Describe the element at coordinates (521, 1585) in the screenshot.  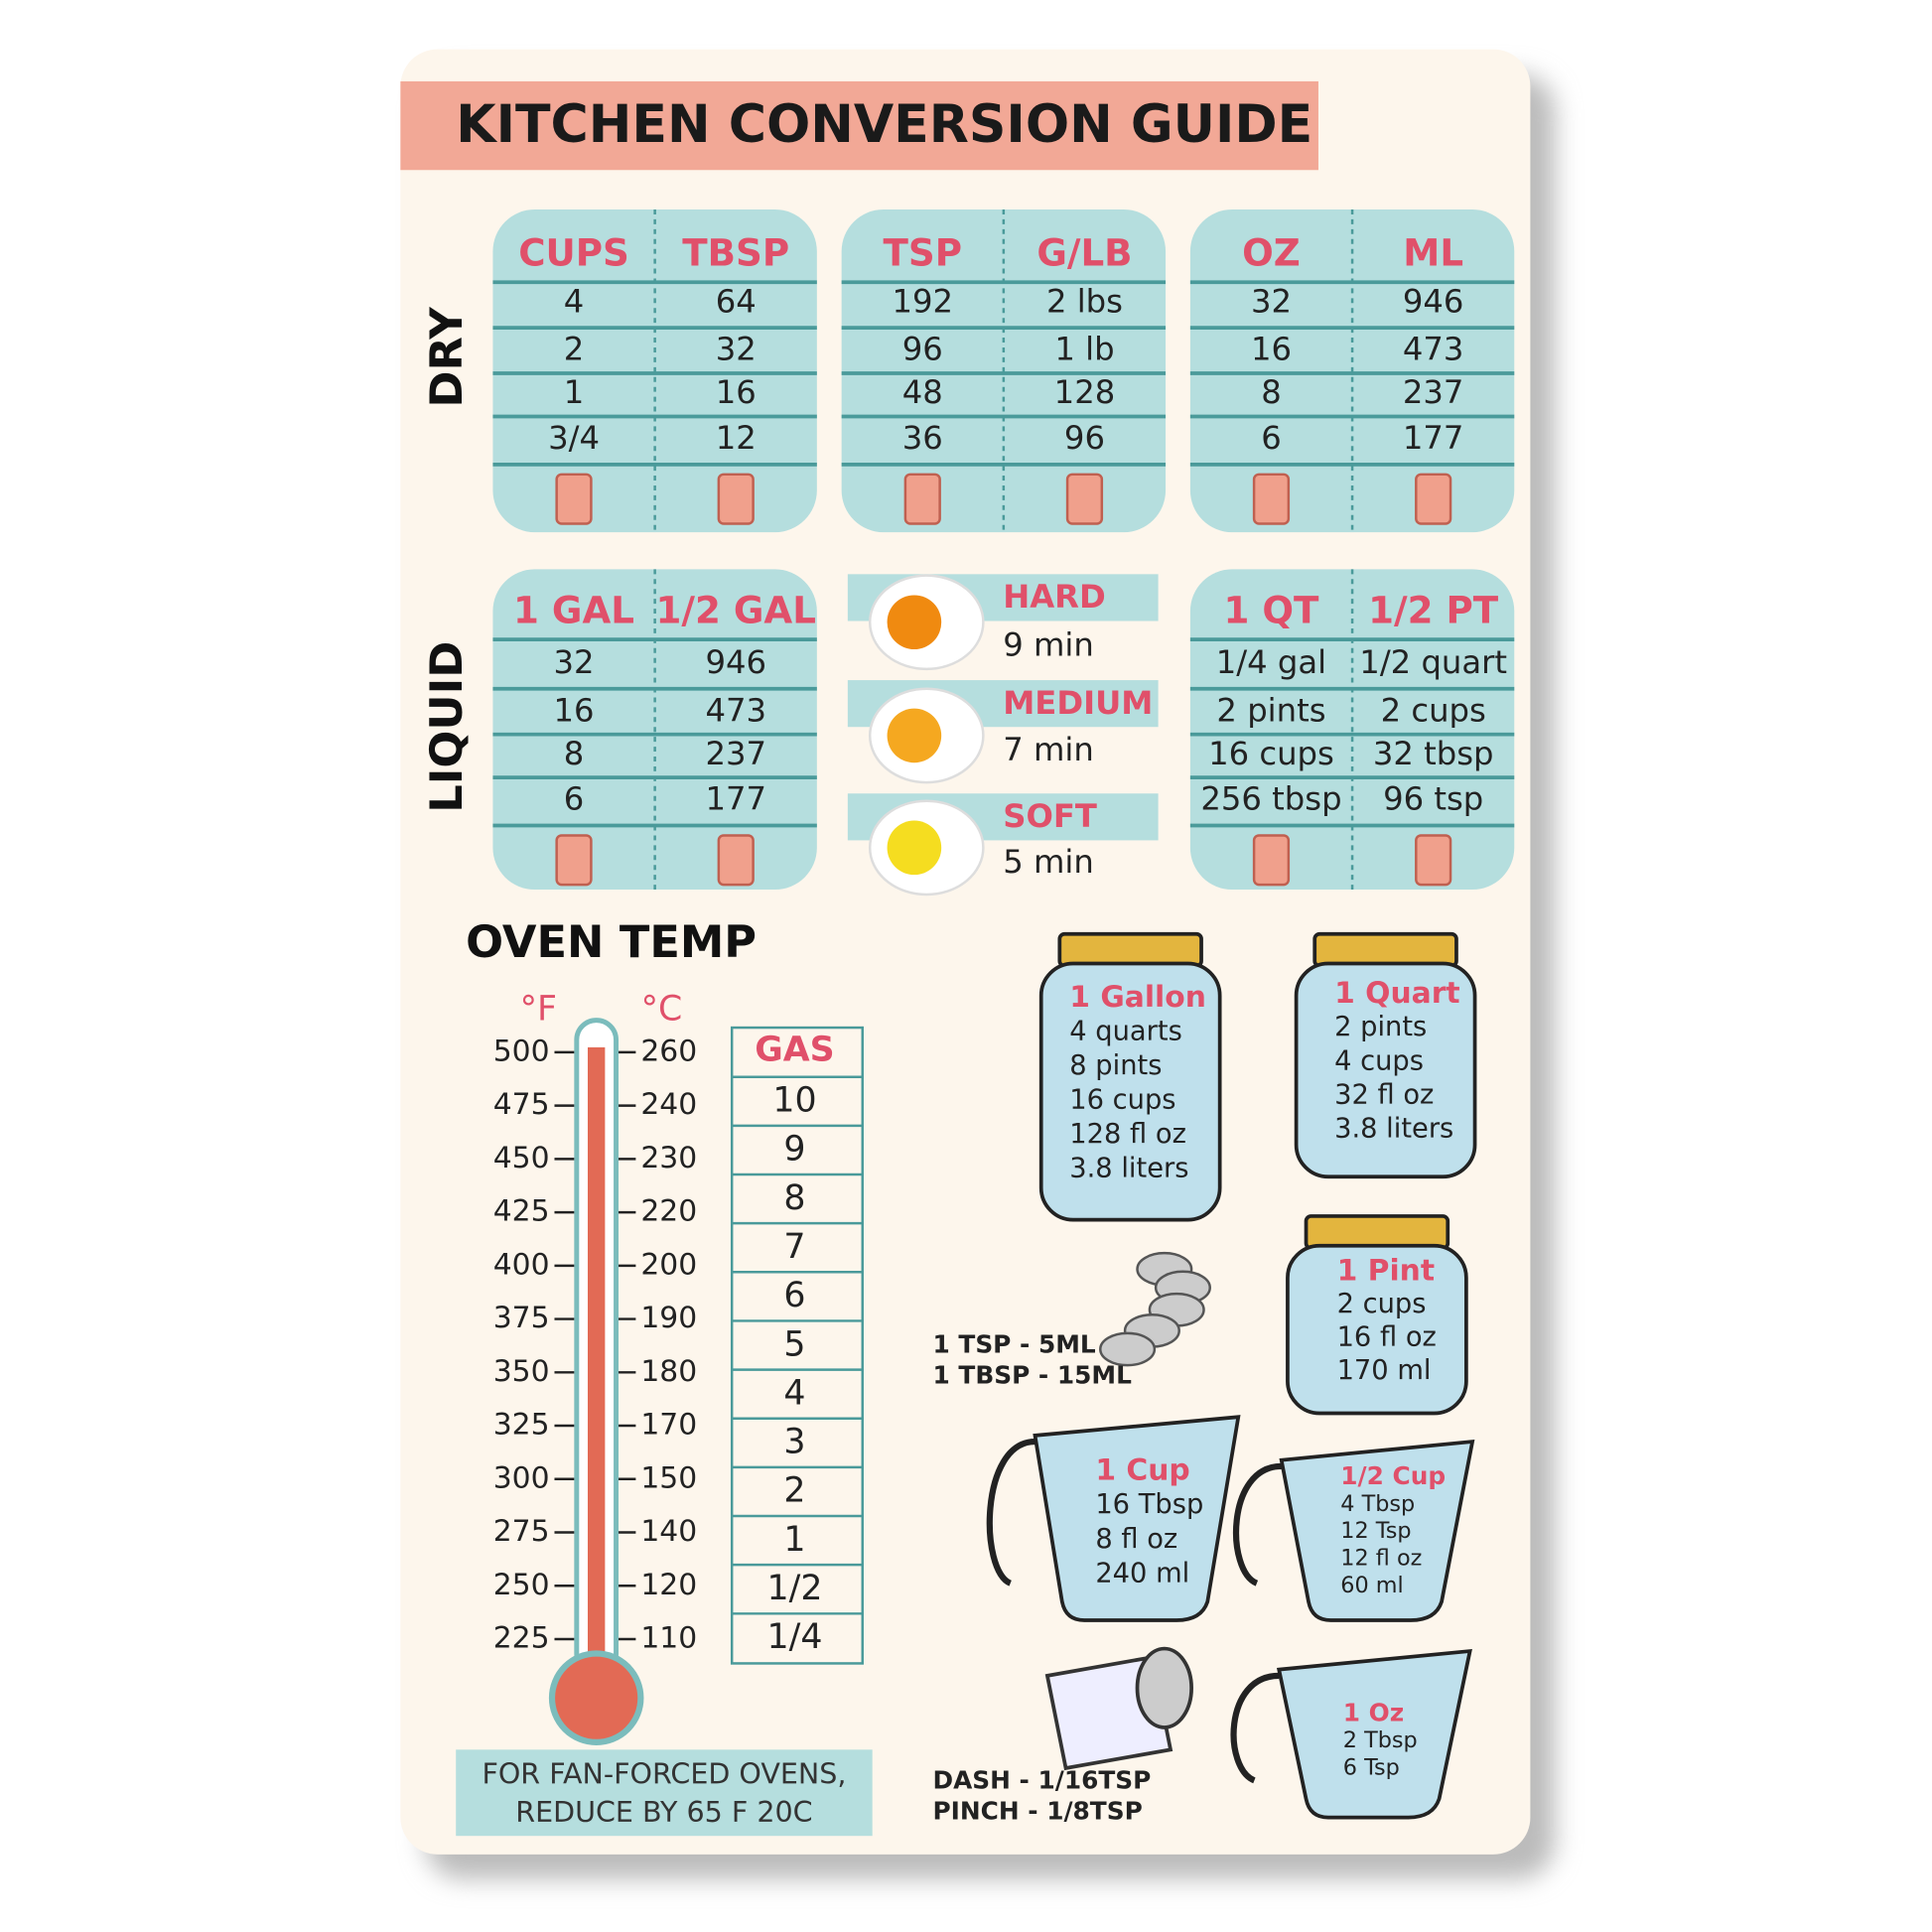
I see `temp-f: 250` at that location.